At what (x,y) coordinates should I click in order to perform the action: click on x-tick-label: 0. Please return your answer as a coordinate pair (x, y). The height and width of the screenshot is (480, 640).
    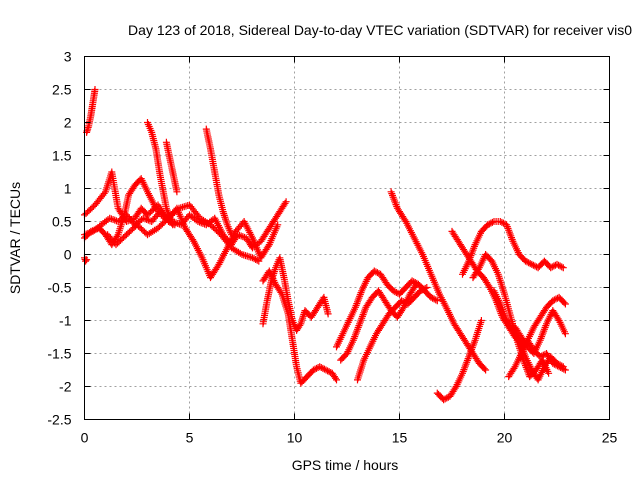
    Looking at the image, I should click on (85, 438).